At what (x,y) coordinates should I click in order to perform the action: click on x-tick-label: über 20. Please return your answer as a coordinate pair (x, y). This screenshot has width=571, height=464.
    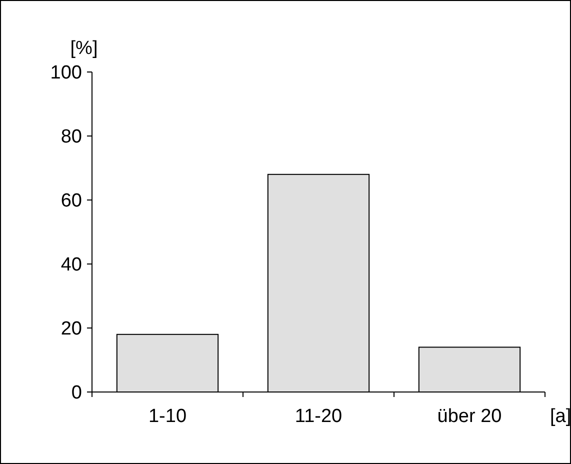
    Looking at the image, I should click on (469, 416).